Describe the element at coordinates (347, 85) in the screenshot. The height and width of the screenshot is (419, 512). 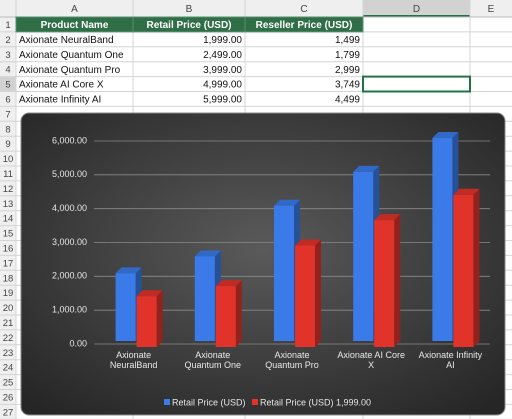
I see `cell-text: 3,749` at that location.